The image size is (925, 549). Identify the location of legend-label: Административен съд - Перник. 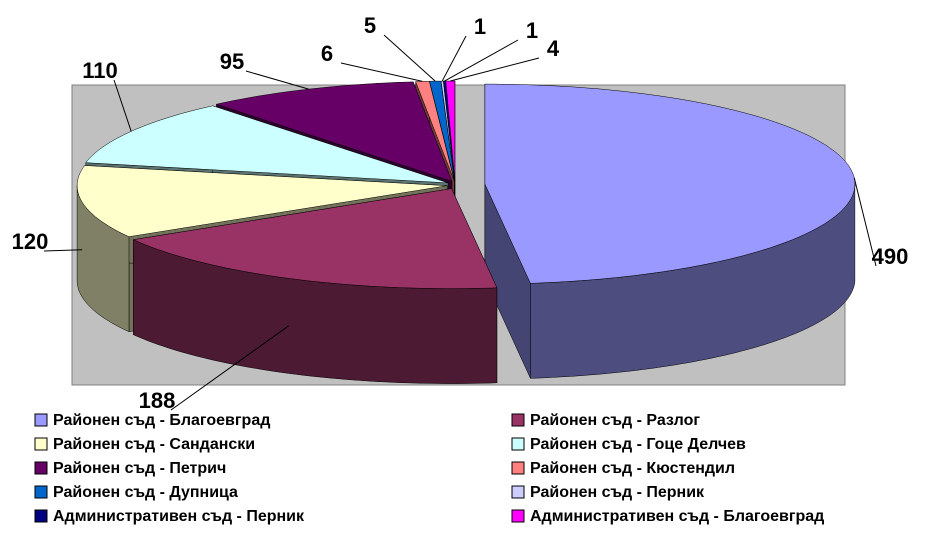
(179, 516).